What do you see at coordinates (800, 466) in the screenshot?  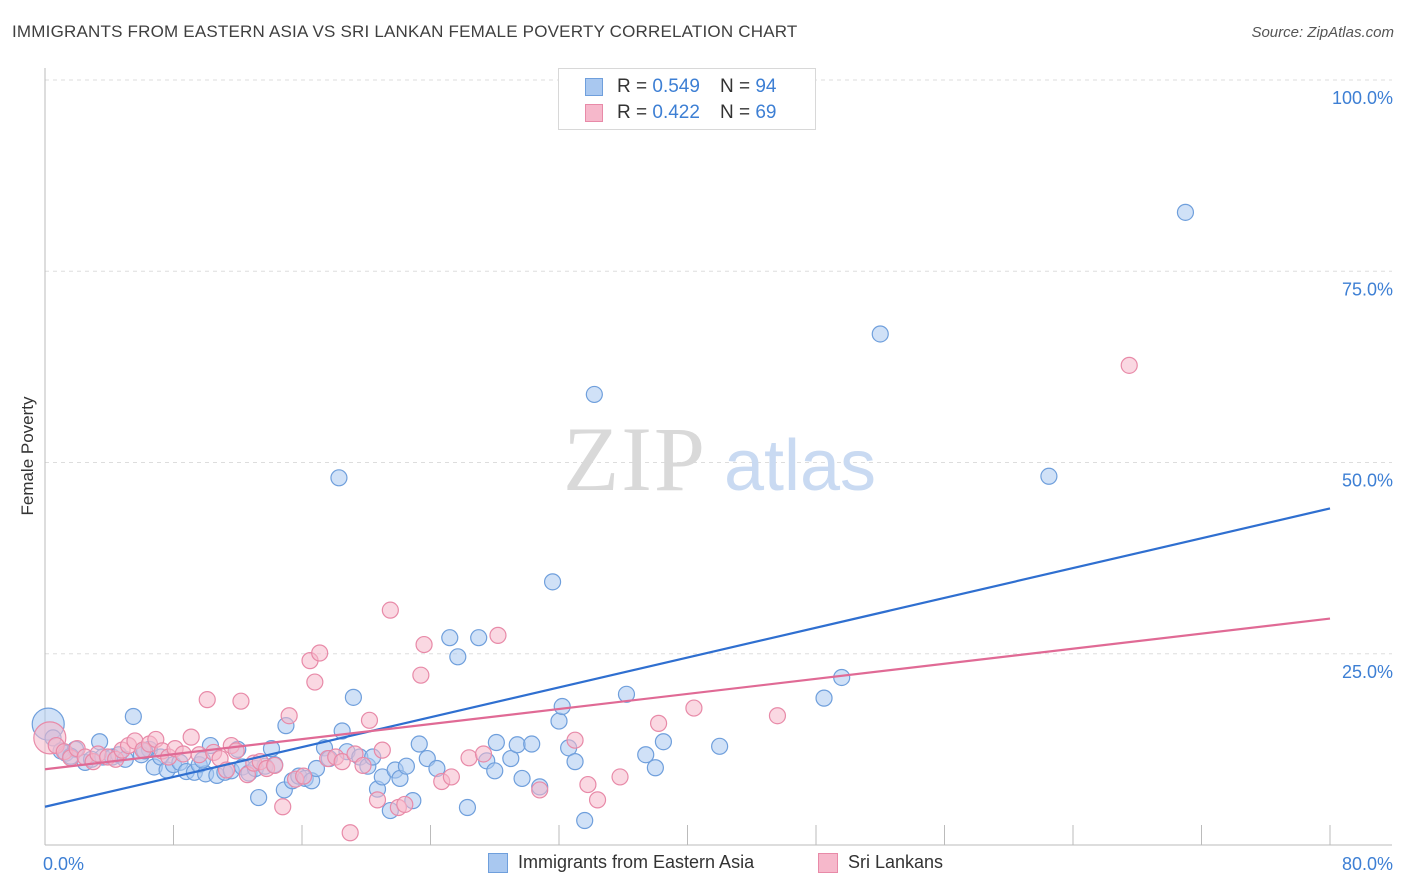 I see `watermark-atlas: atlas` at bounding box center [800, 466].